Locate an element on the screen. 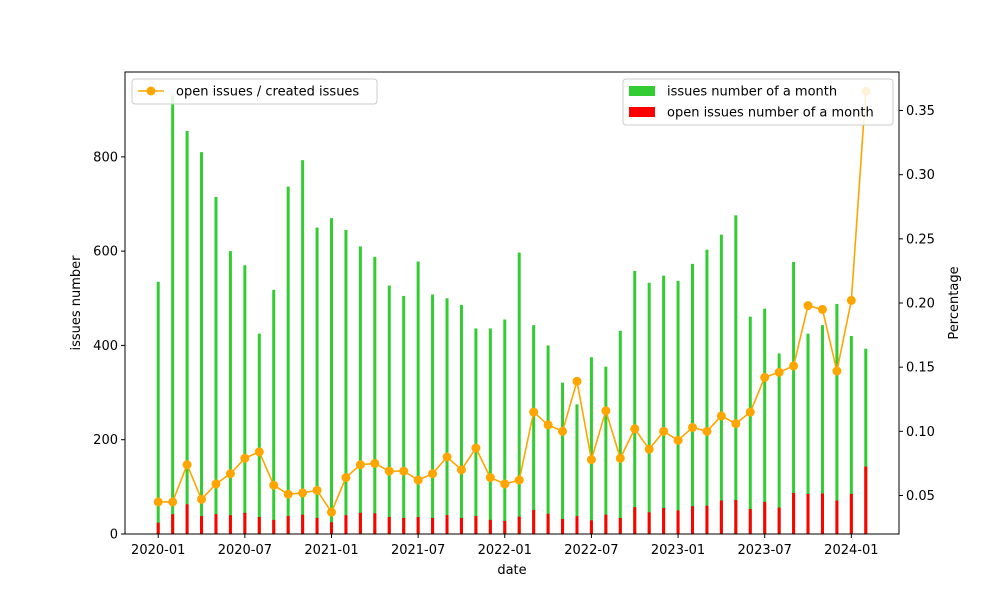  x-tick-label: 2023-01 is located at coordinates (678, 550).